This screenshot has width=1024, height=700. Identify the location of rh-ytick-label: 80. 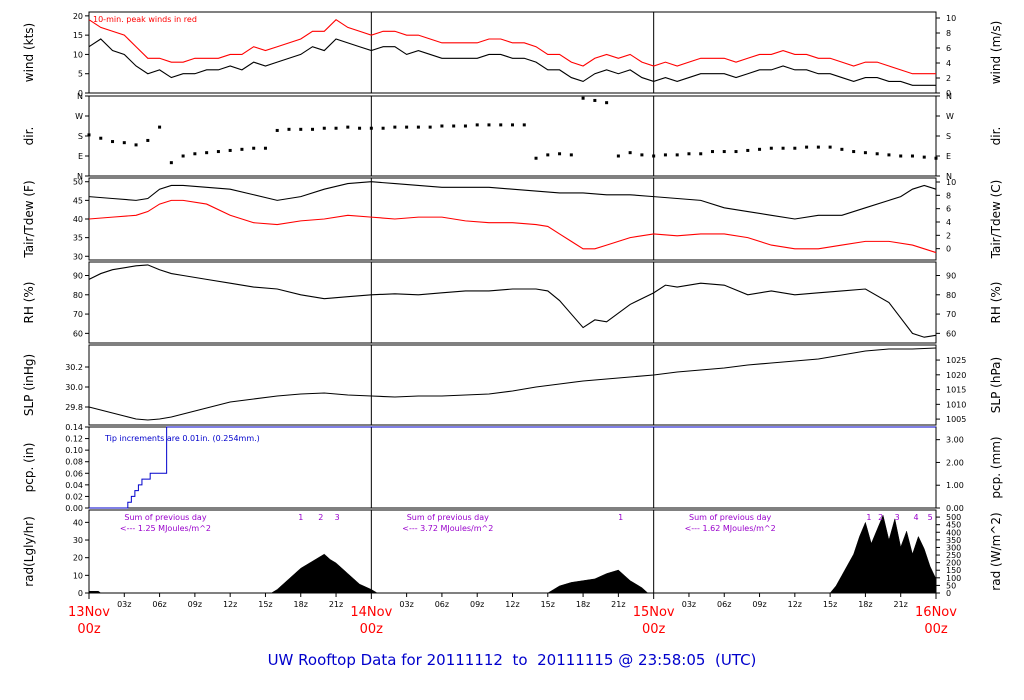
(78, 295).